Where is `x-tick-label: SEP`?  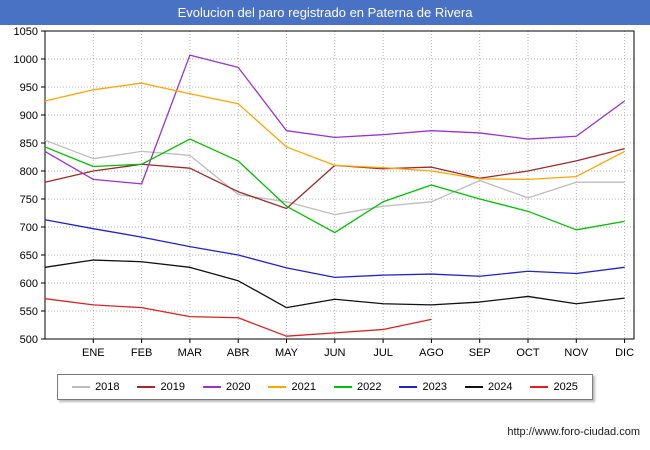
x-tick-label: SEP is located at coordinates (480, 353).